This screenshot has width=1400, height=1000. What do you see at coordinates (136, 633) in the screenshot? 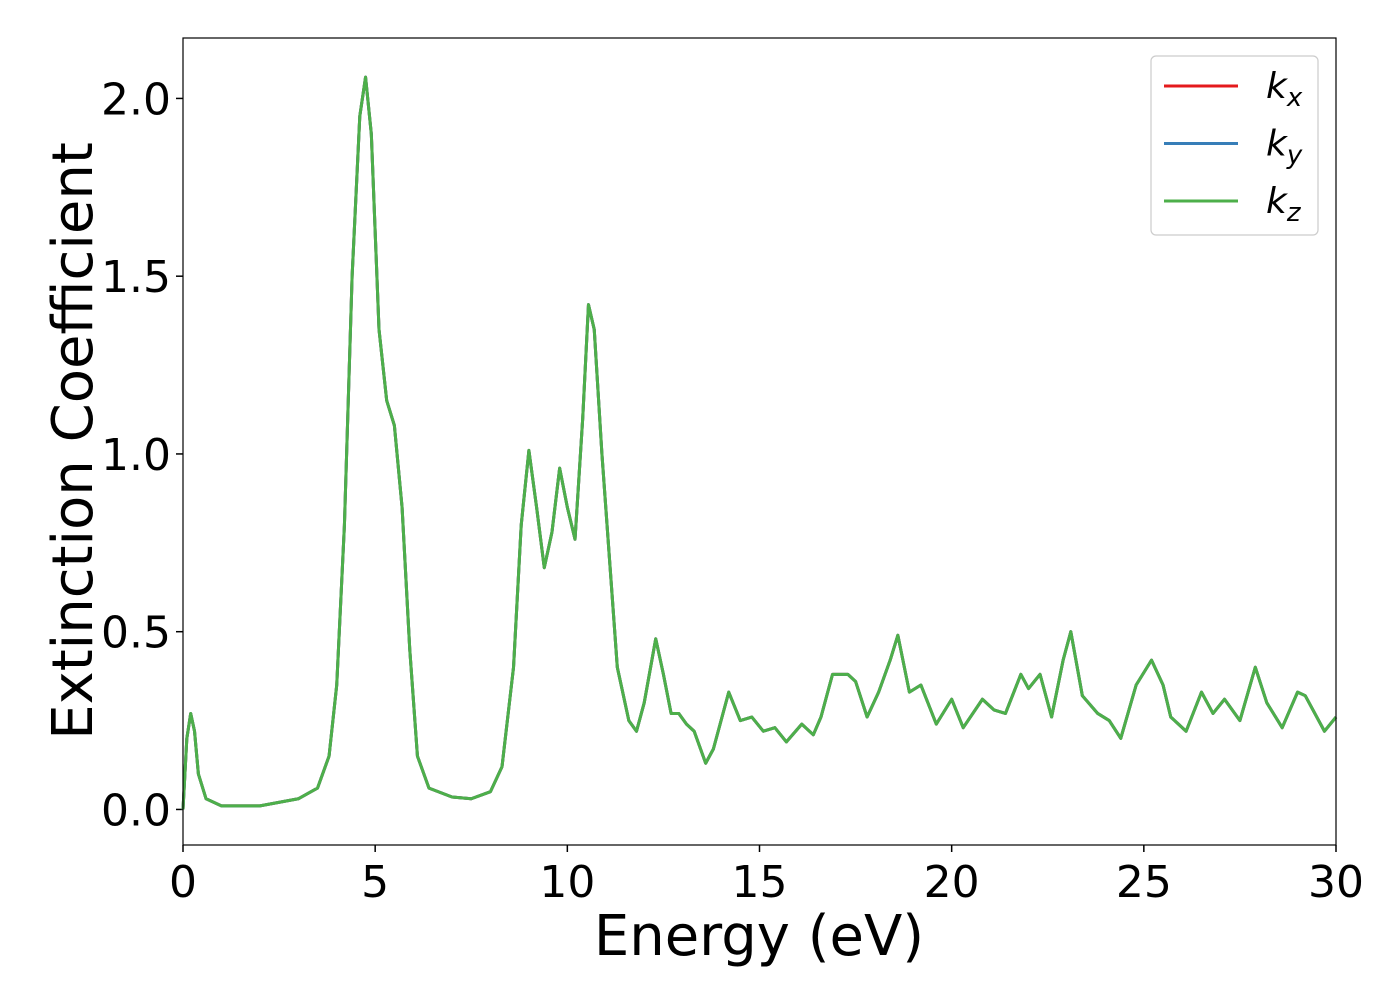
I see `y-tick-label: 0.5` at bounding box center [136, 633].